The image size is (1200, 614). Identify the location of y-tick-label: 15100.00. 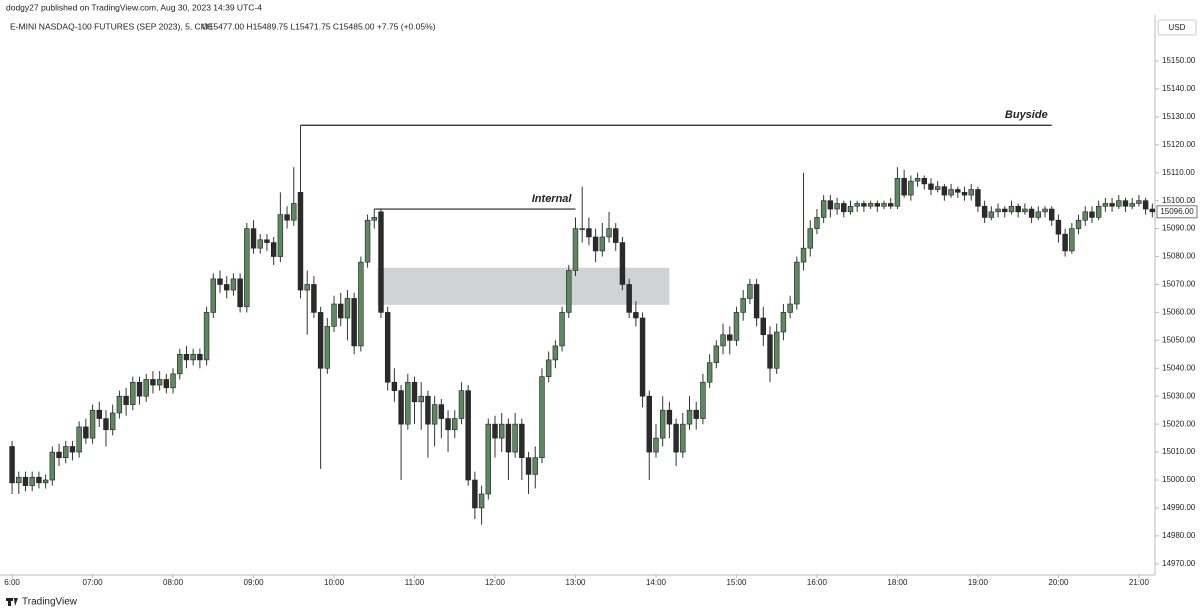
(1179, 200).